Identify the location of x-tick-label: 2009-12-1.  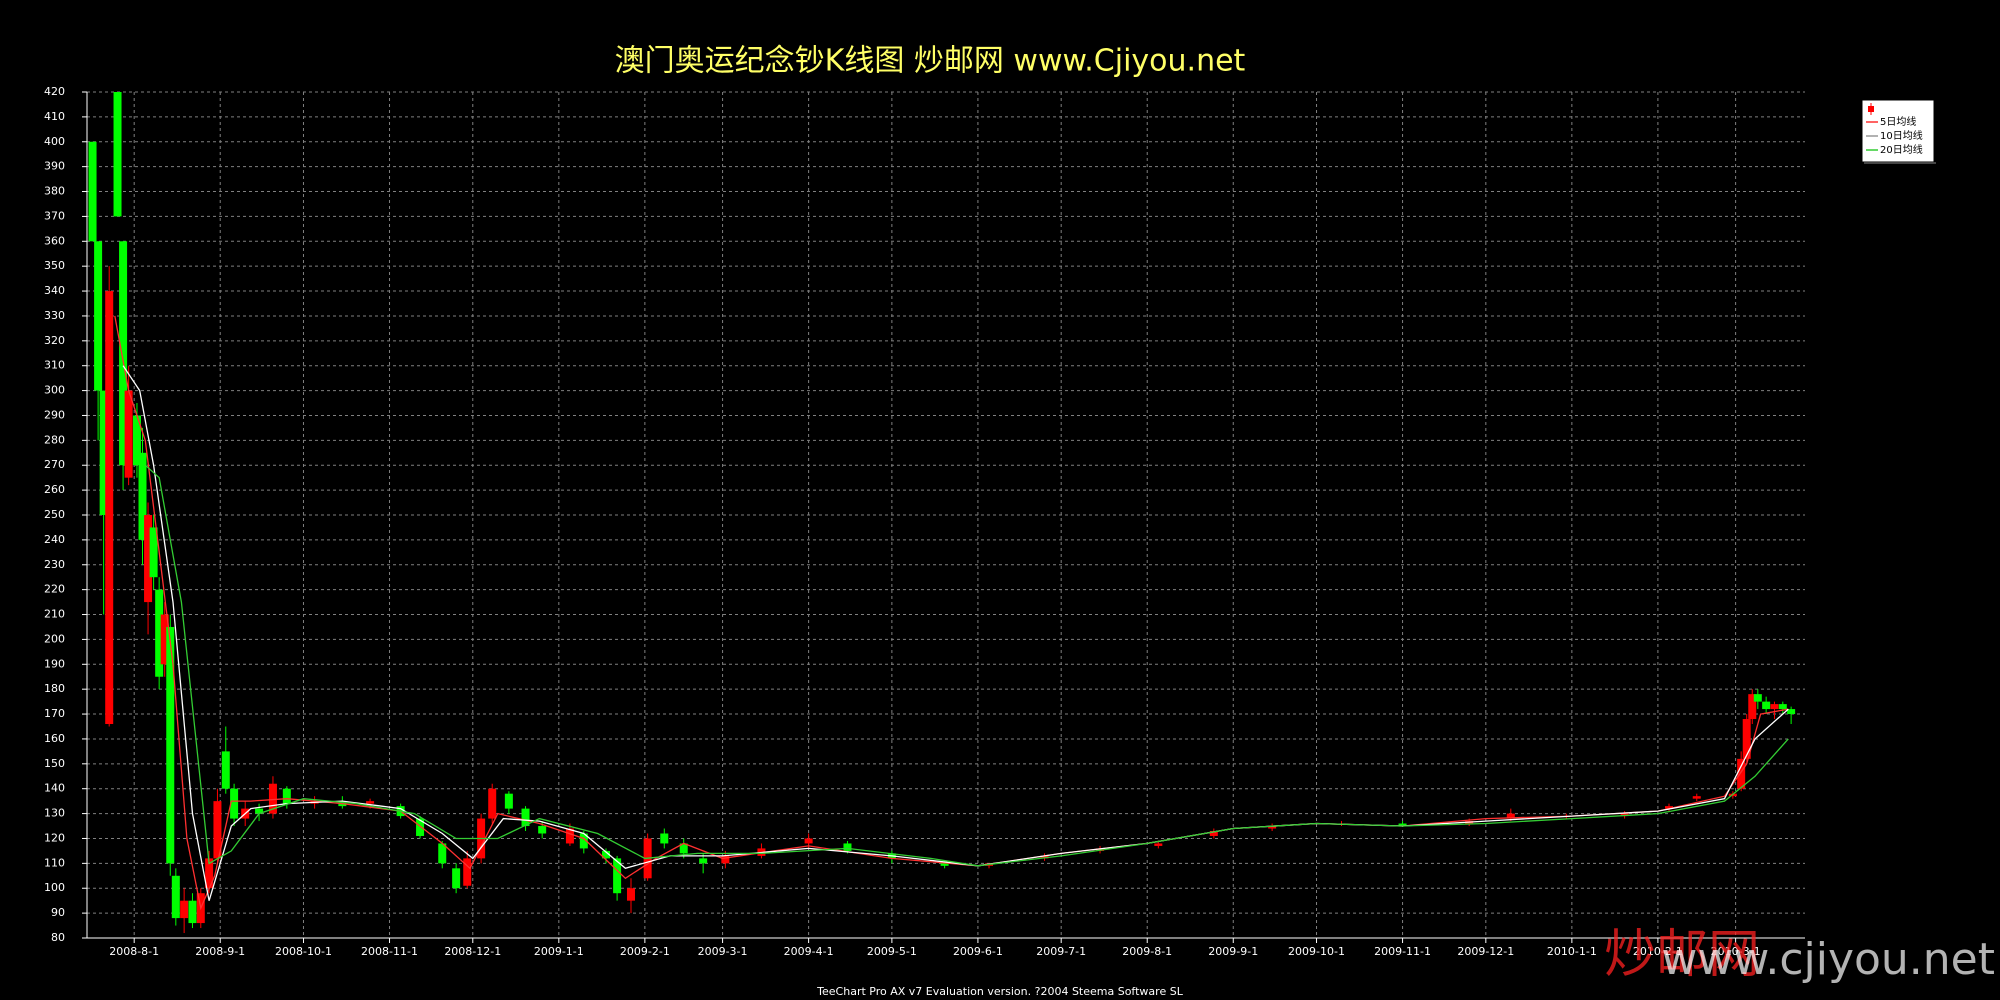
(1485, 951).